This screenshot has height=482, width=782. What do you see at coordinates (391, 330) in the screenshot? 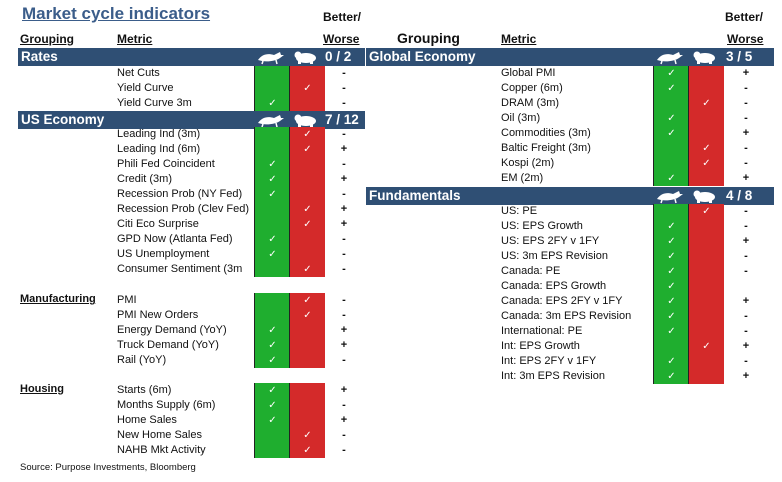
I see `table-row: Energy Demand (YoY) ✓ +` at bounding box center [391, 330].